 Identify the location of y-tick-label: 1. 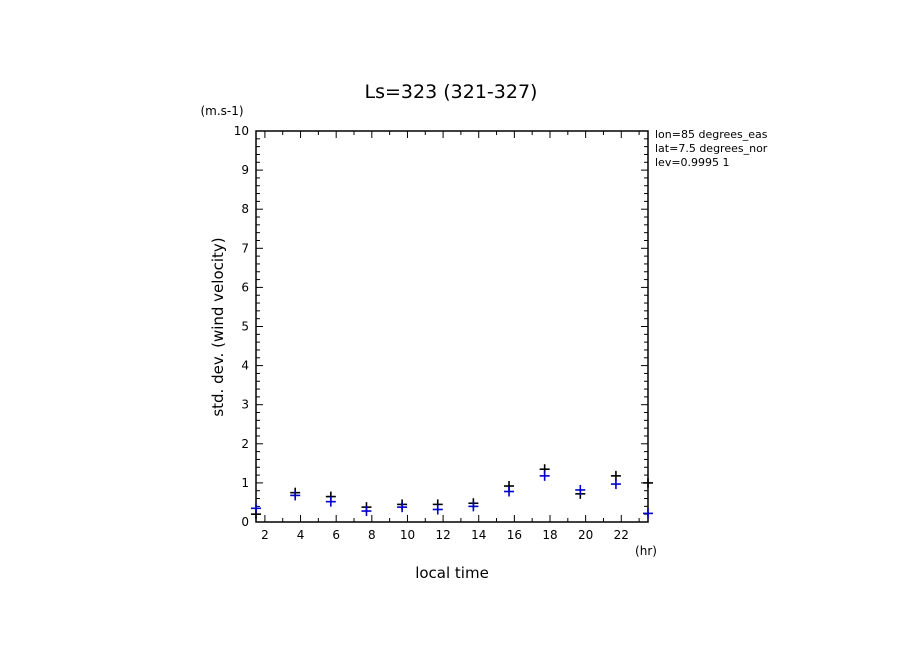
(245, 483).